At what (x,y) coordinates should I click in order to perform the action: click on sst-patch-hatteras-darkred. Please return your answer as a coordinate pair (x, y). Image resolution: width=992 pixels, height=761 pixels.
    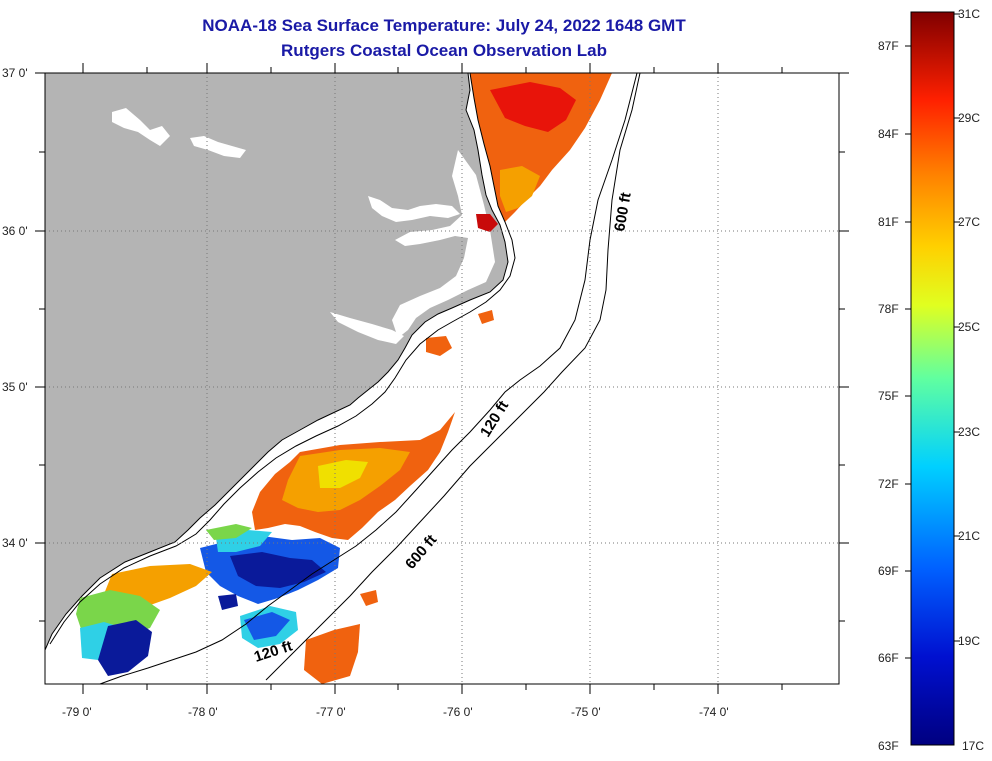
    Looking at the image, I should click on (487, 223).